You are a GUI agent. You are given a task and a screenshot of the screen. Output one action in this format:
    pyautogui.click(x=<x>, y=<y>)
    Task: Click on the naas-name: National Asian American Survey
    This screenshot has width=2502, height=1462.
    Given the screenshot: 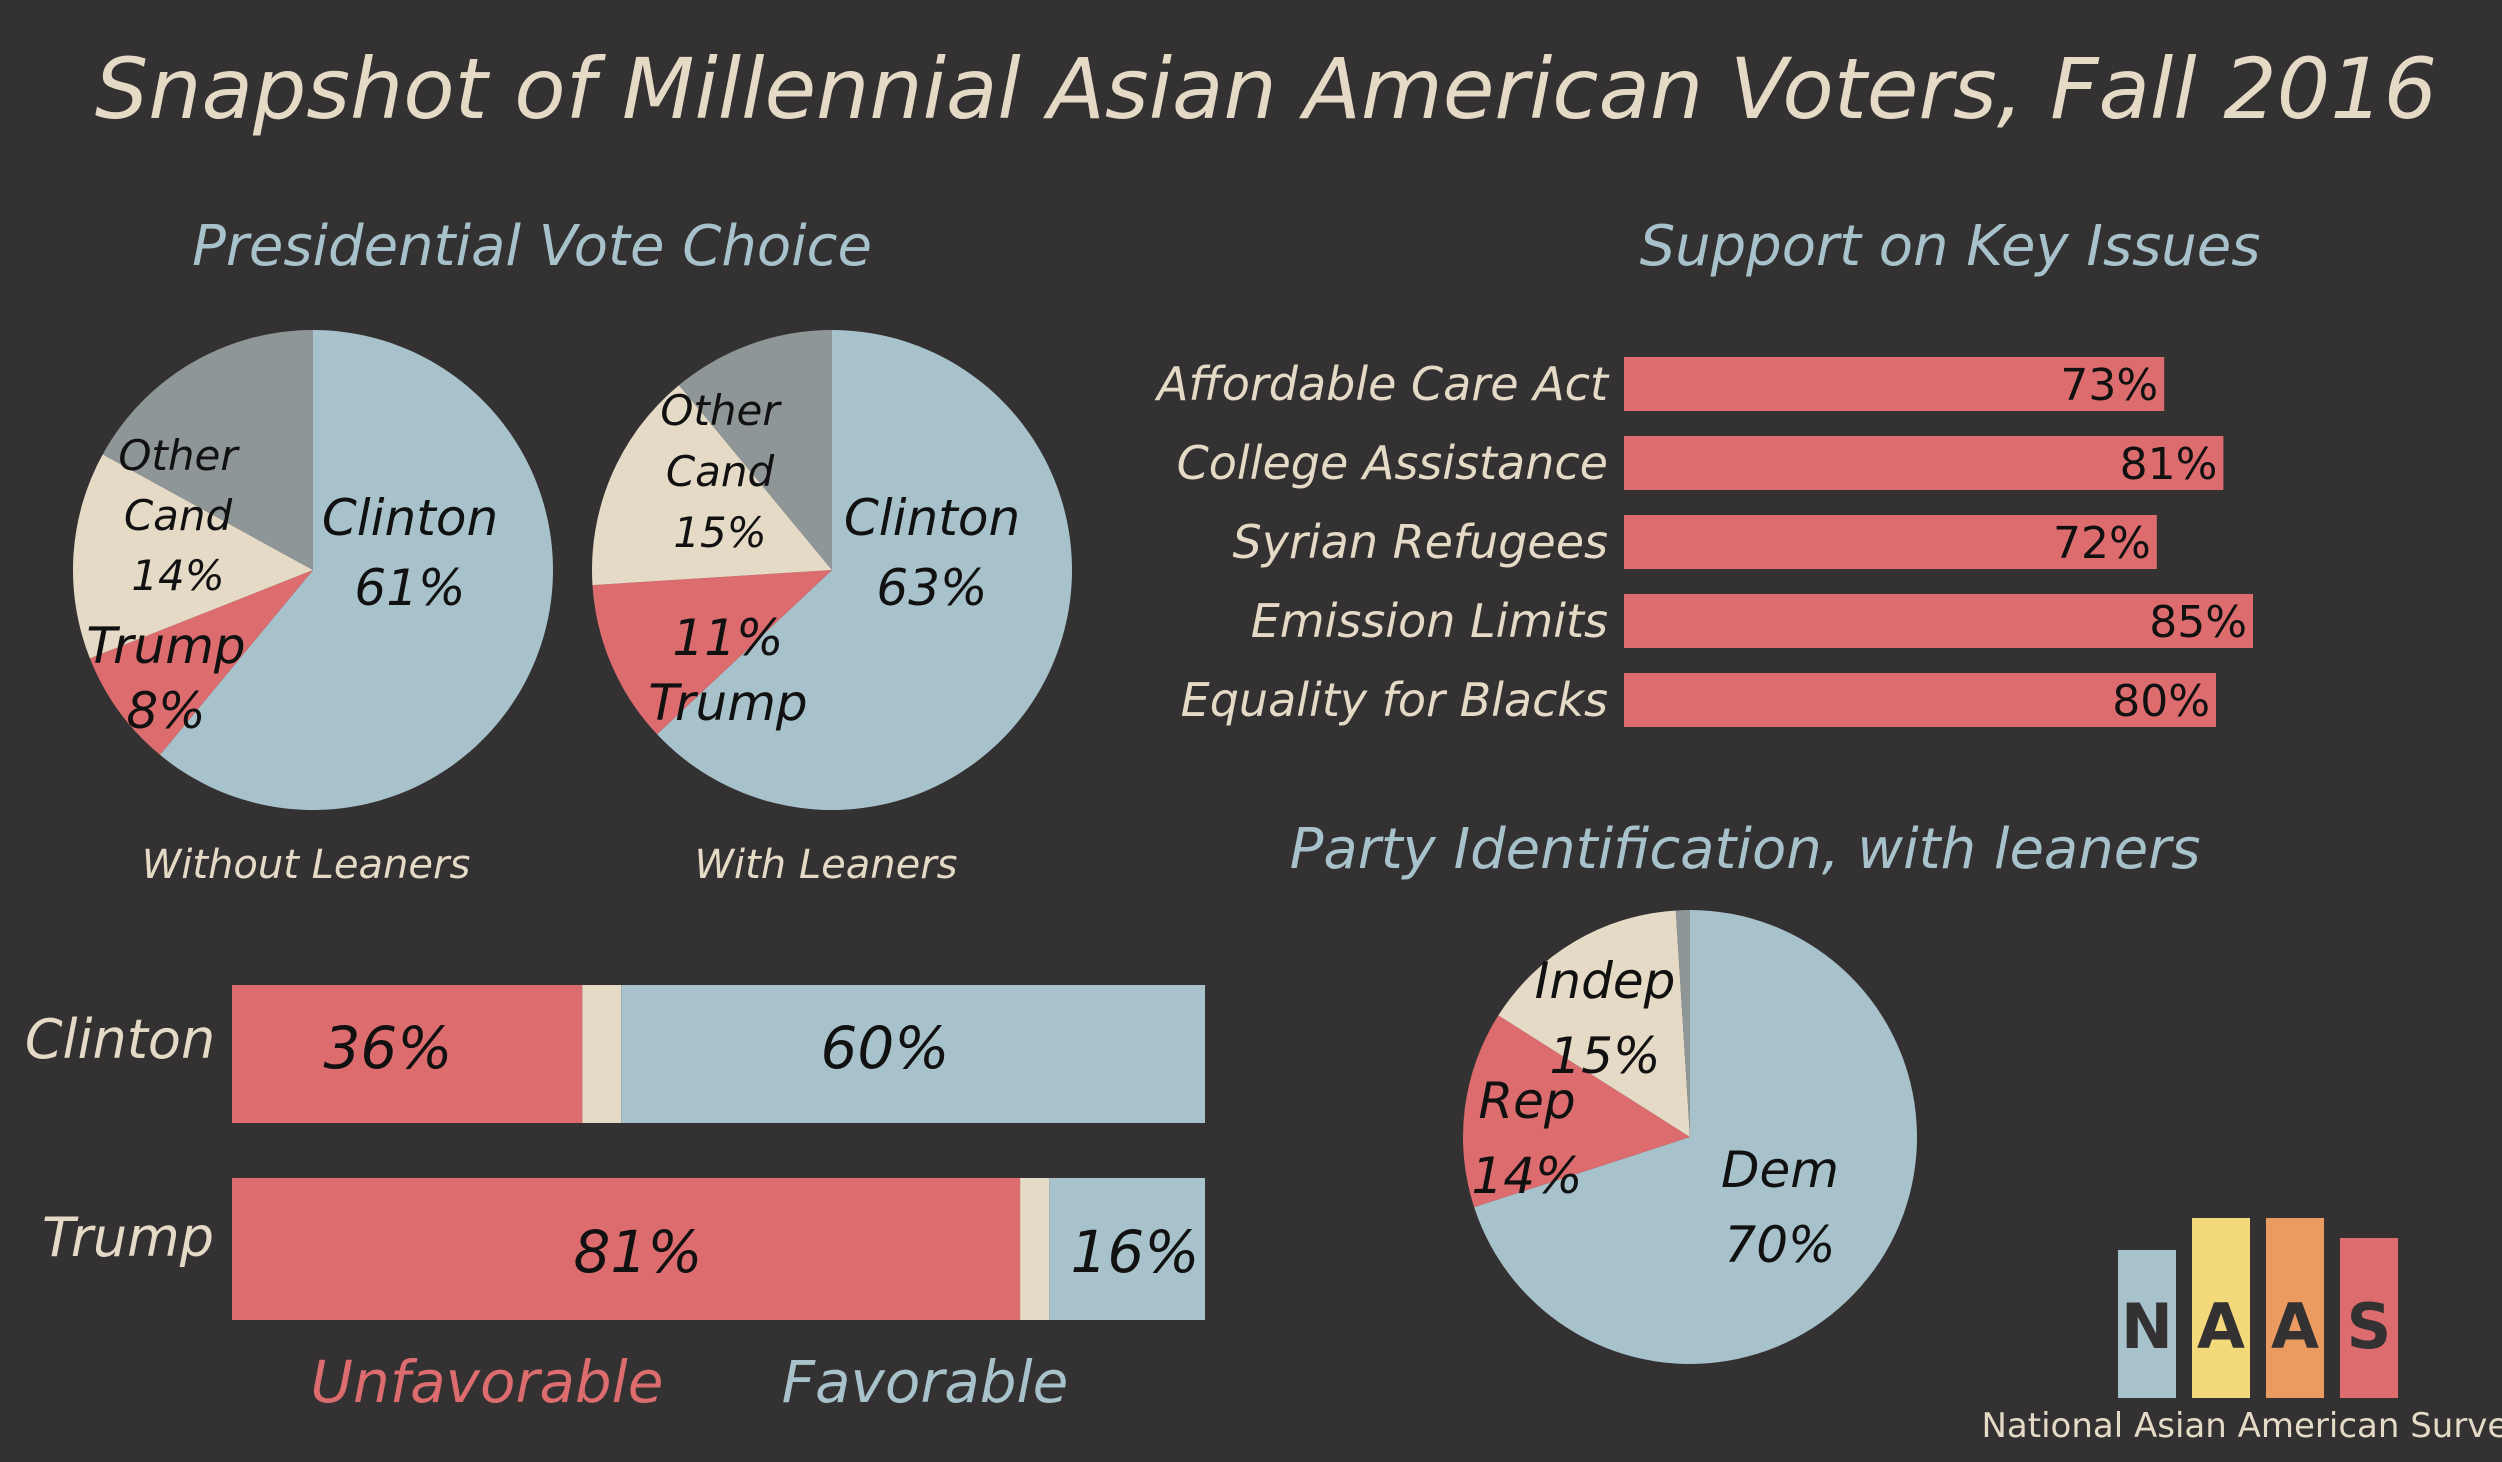 What is the action you would take?
    pyautogui.click(x=2242, y=1426)
    